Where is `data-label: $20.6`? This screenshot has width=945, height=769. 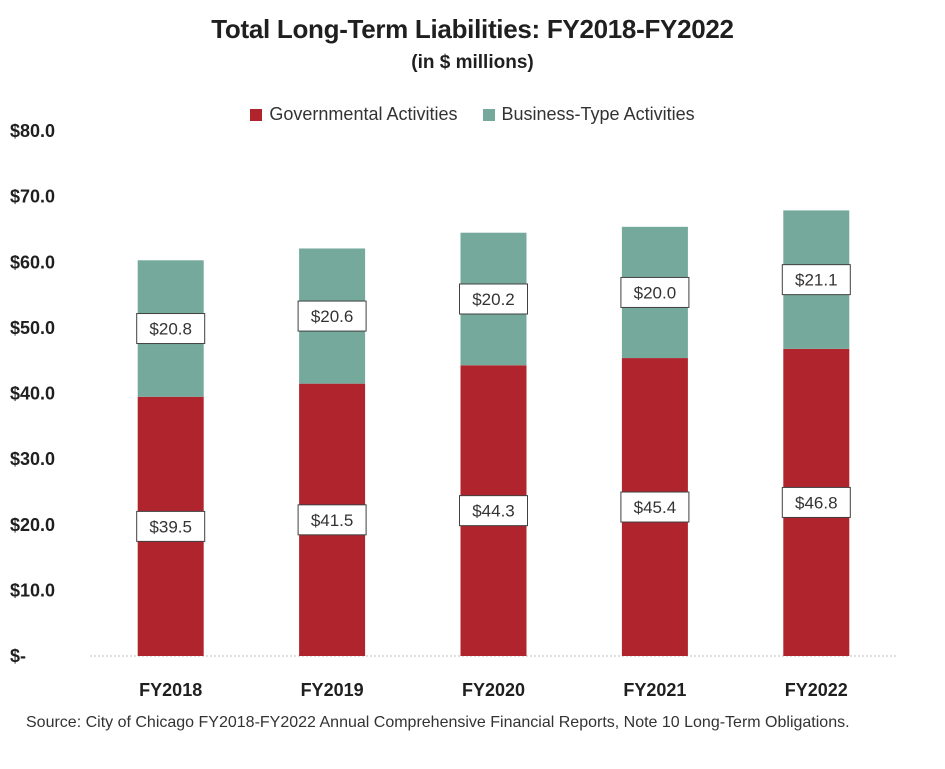
data-label: $20.6 is located at coordinates (332, 316).